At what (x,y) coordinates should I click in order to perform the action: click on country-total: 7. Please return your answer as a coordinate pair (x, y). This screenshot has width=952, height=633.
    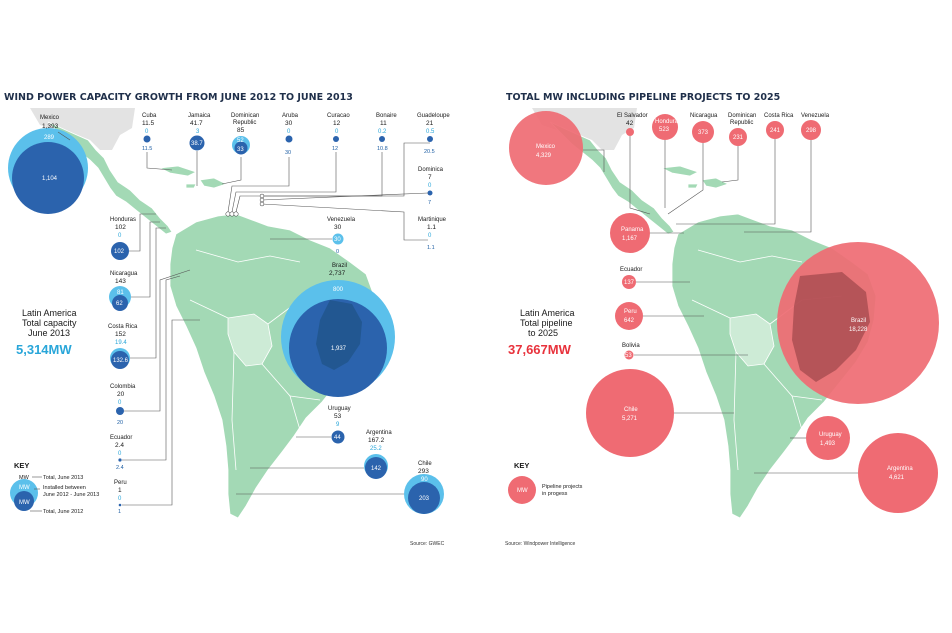
    Looking at the image, I should click on (430, 177).